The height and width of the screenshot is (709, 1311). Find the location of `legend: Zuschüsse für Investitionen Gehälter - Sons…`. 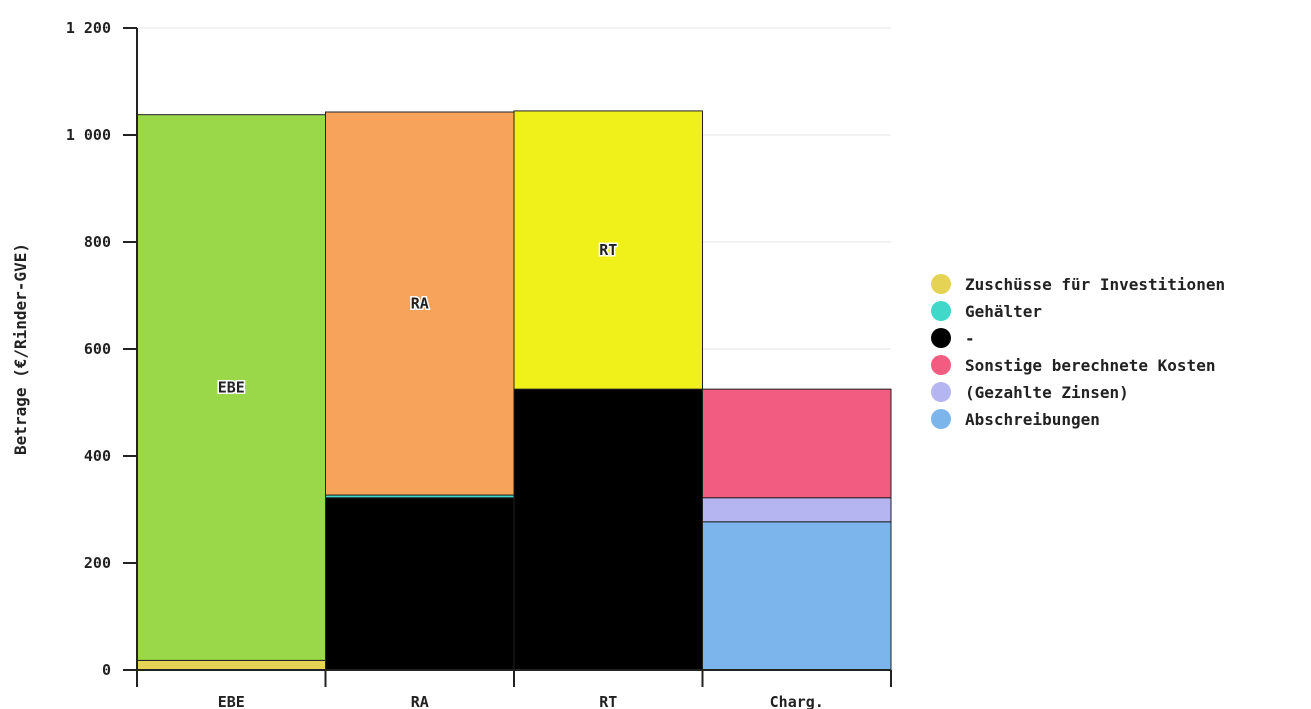

legend: Zuschüsse für Investitionen Gehälter - Sons… is located at coordinates (1078, 351).